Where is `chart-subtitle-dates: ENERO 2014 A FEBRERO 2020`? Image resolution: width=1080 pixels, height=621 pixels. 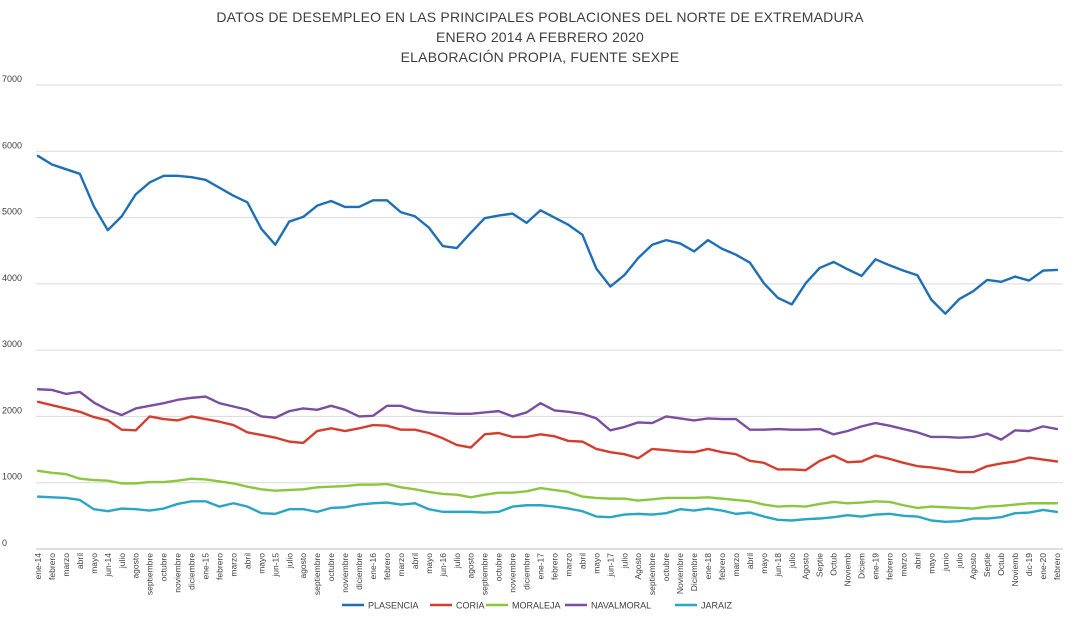
chart-subtitle-dates: ENERO 2014 A FEBRERO 2020 is located at coordinates (540, 37).